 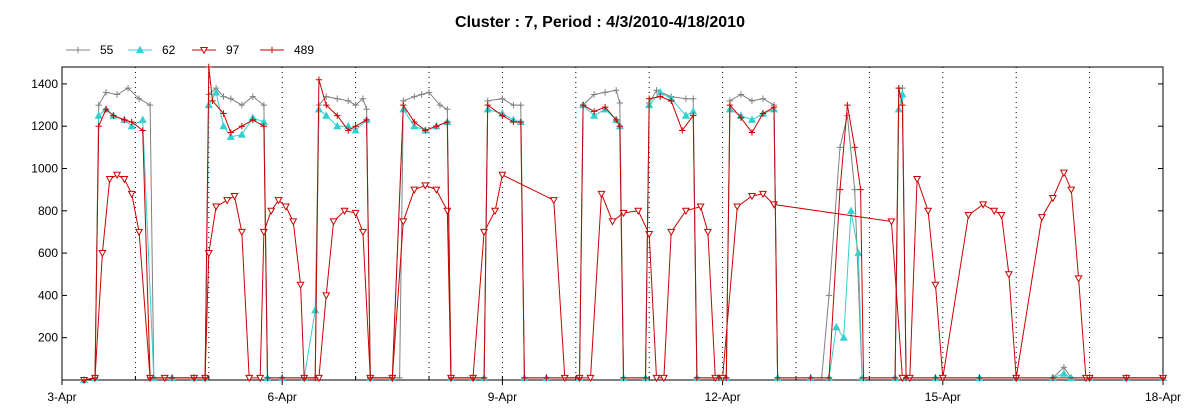 What do you see at coordinates (48, 338) in the screenshot?
I see `y-tick-label: 200` at bounding box center [48, 338].